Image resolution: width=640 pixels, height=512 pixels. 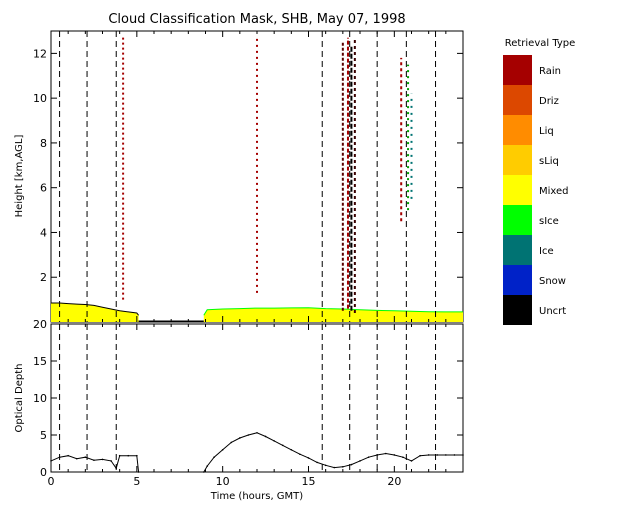 What do you see at coordinates (43, 232) in the screenshot?
I see `top-y-tick-label-1: 4` at bounding box center [43, 232].